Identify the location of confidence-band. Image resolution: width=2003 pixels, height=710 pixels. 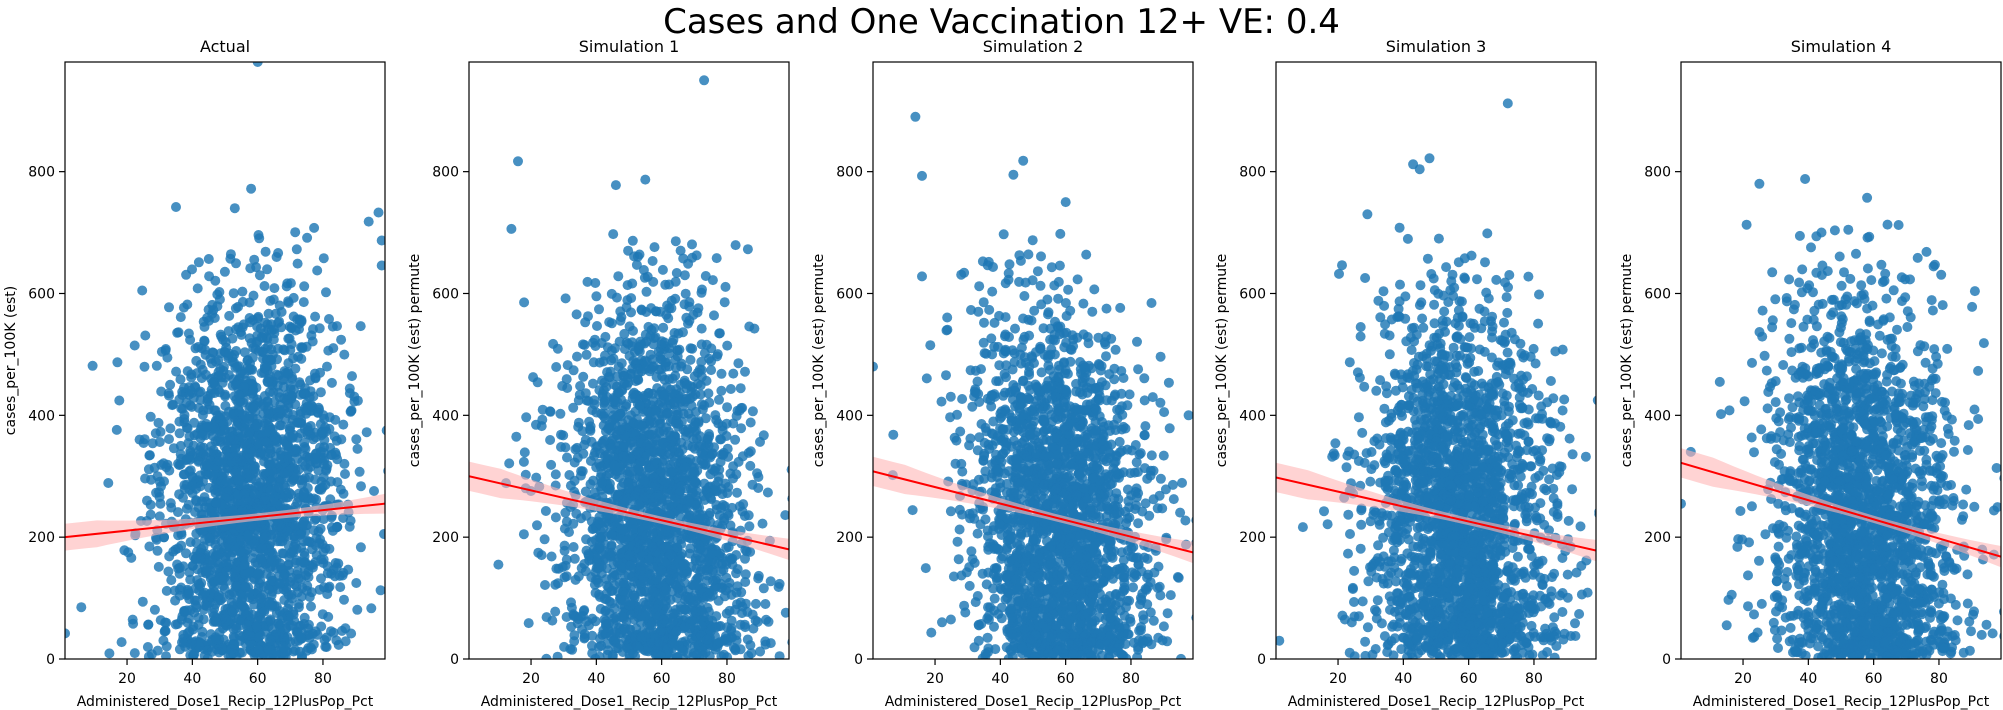
(629, 510).